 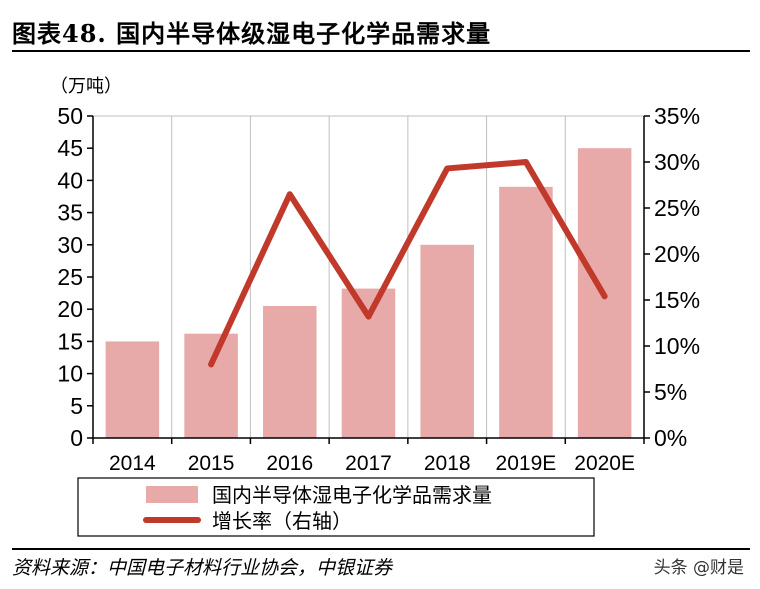 What do you see at coordinates (526, 463) in the screenshot?
I see `x-tick-label: 2019E` at bounding box center [526, 463].